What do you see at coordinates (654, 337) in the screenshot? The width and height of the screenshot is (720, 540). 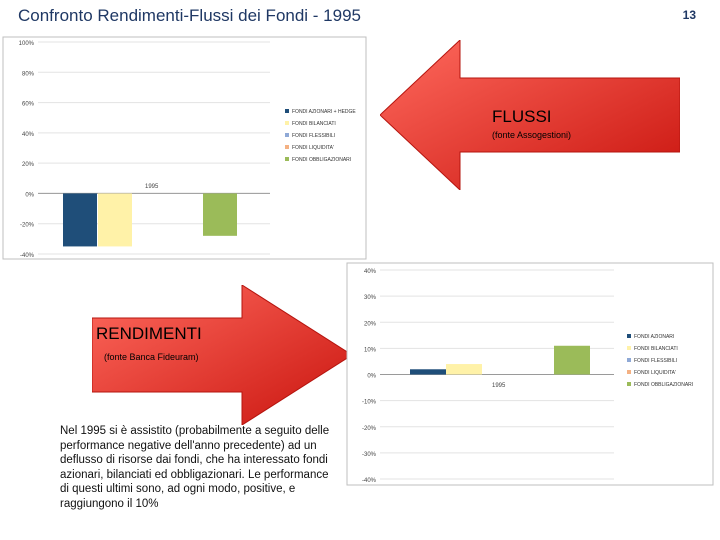 I see `legend-label: FONDI AZIONARI` at bounding box center [654, 337].